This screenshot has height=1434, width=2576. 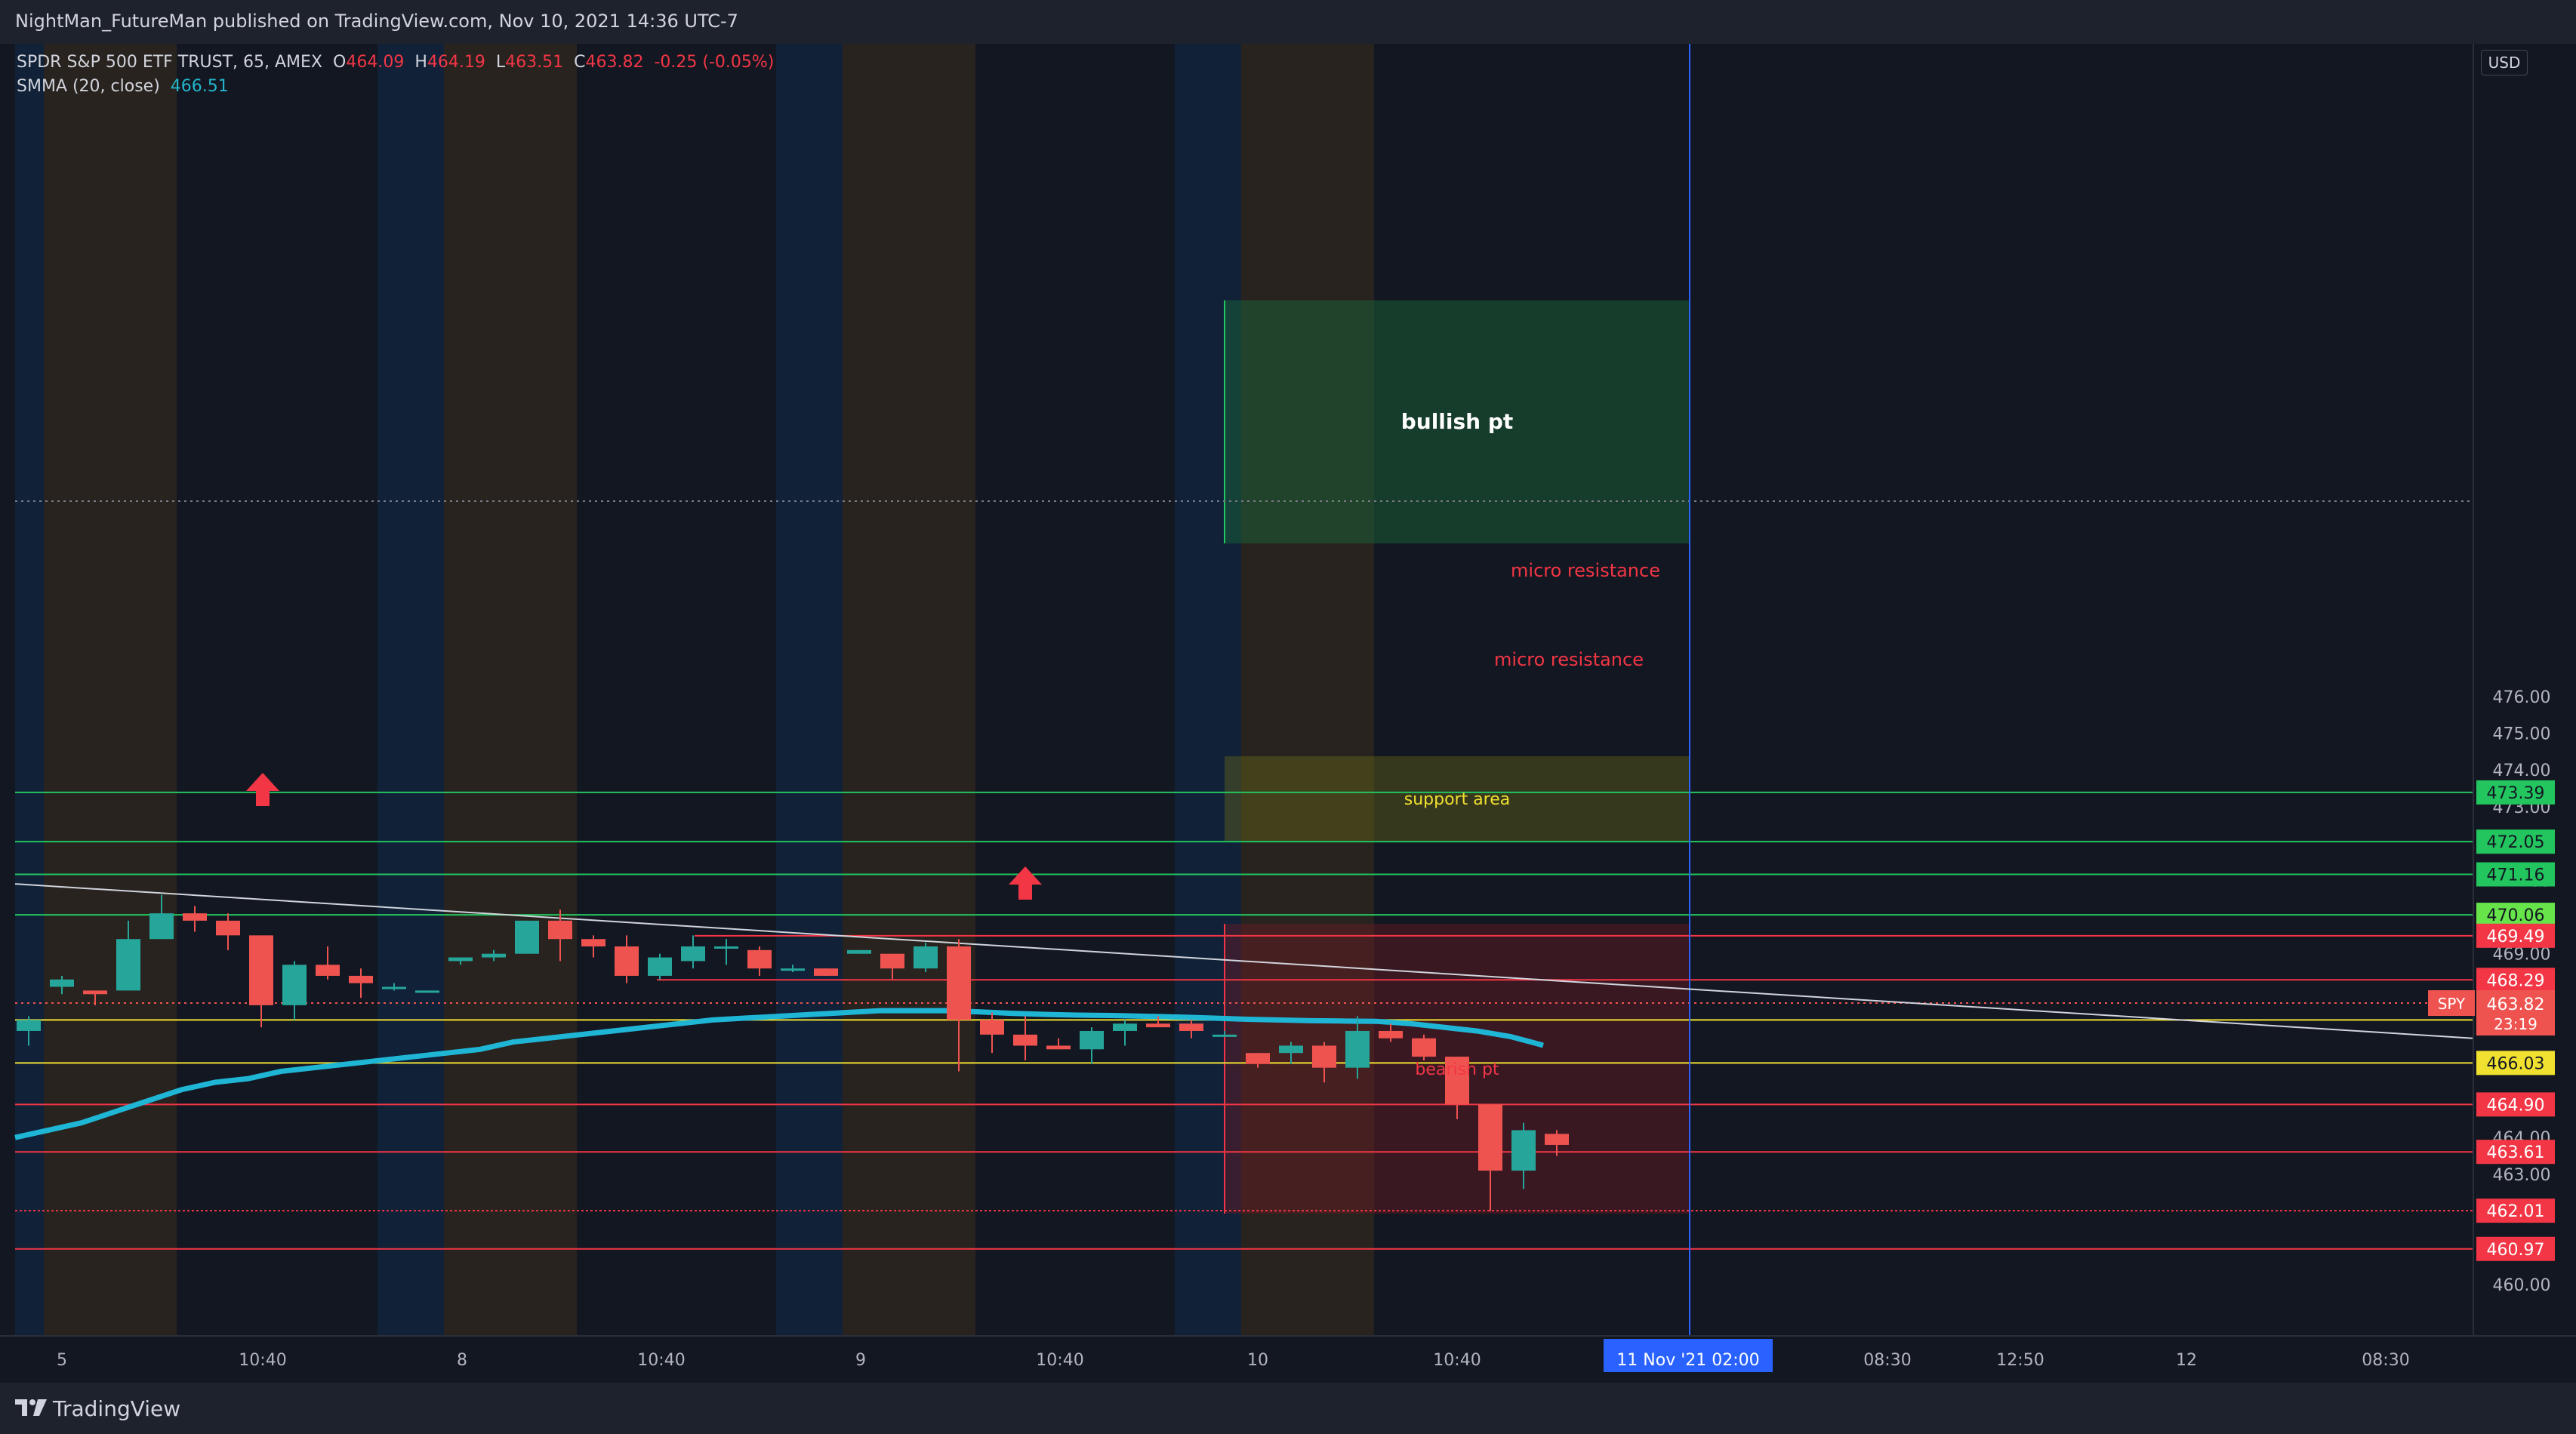 I want to click on bullish-zone, so click(x=1457, y=421).